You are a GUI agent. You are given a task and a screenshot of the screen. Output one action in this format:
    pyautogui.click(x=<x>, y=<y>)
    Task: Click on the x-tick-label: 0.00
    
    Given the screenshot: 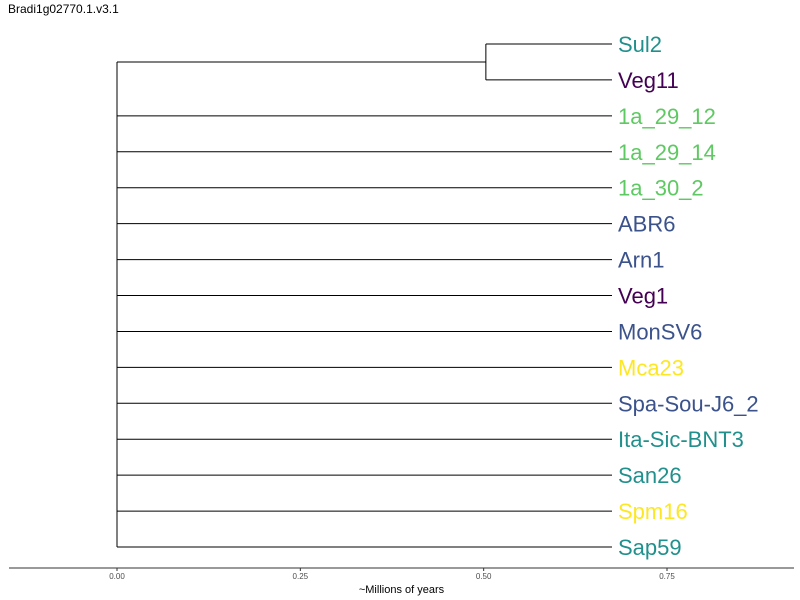 What is the action you would take?
    pyautogui.click(x=117, y=576)
    